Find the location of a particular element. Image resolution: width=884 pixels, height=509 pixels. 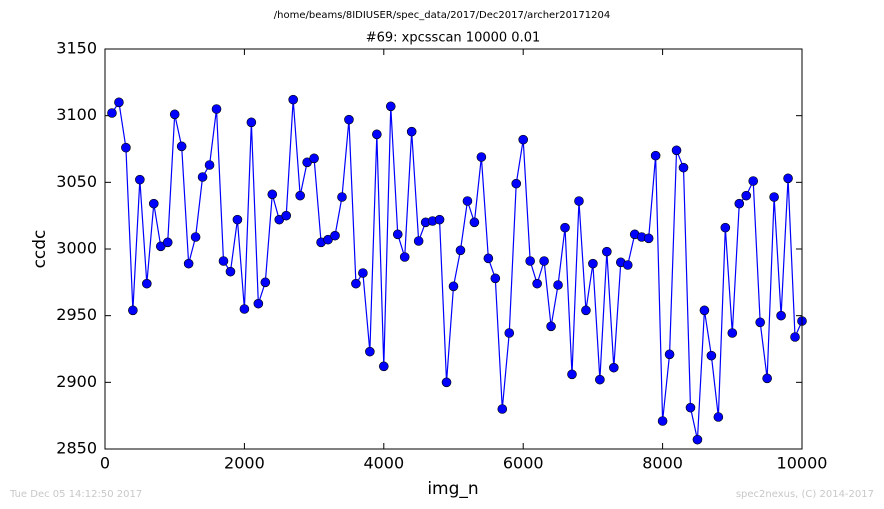

y-tick-label: 3000 is located at coordinates (76, 248).